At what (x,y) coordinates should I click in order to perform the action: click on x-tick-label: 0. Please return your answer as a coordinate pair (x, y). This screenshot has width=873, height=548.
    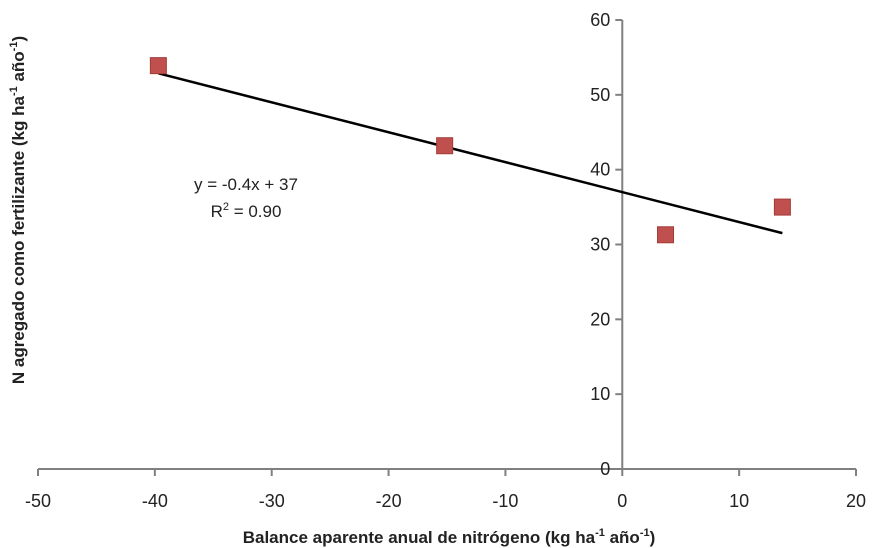
    Looking at the image, I should click on (622, 501).